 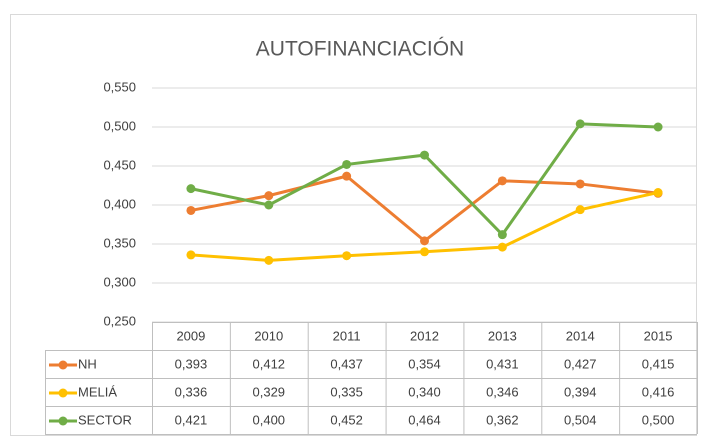 I want to click on table-cell: 0,354, so click(x=424, y=363).